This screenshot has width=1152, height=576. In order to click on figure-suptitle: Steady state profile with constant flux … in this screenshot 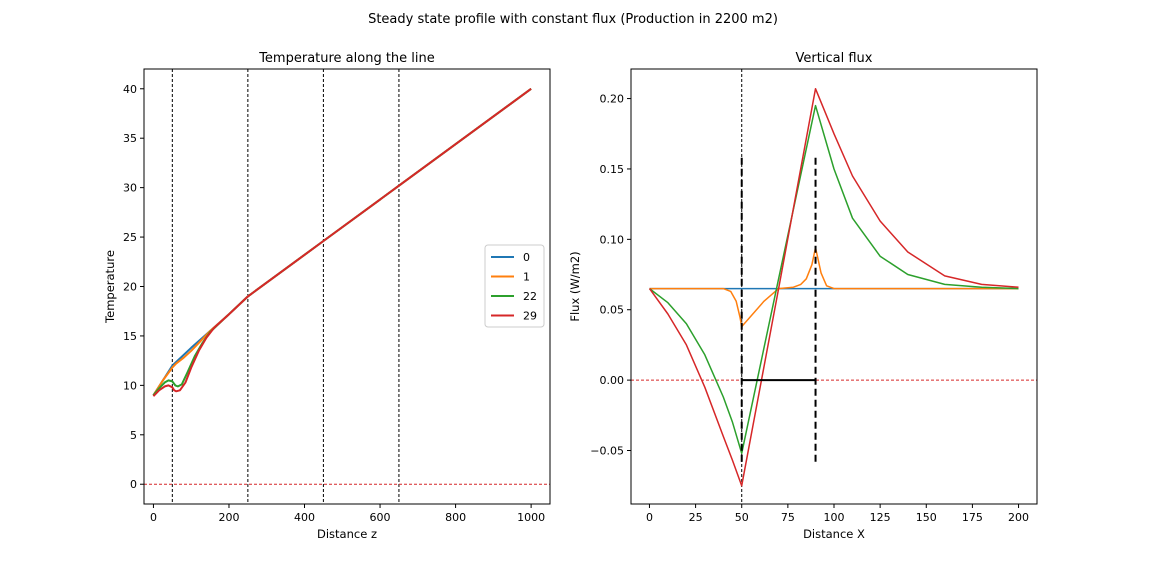, I will do `click(573, 19)`.